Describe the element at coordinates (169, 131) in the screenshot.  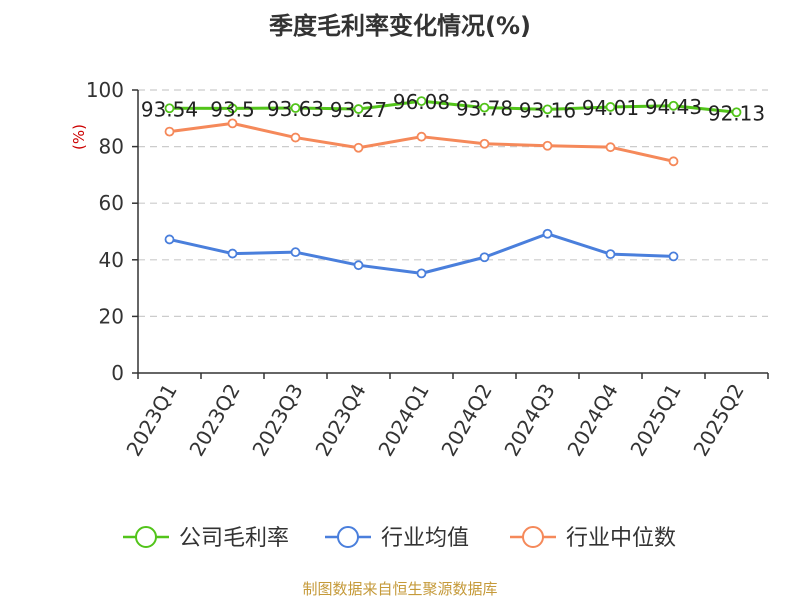
I see `point-industry_median-2023Q1` at that location.